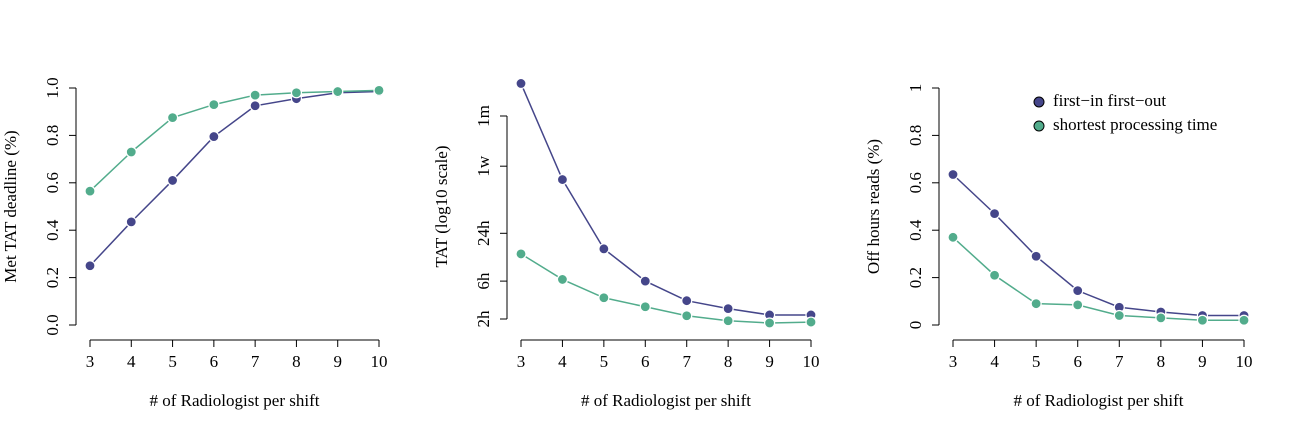  Describe the element at coordinates (915, 325) in the screenshot. I see `y-tick-label: 0` at that location.